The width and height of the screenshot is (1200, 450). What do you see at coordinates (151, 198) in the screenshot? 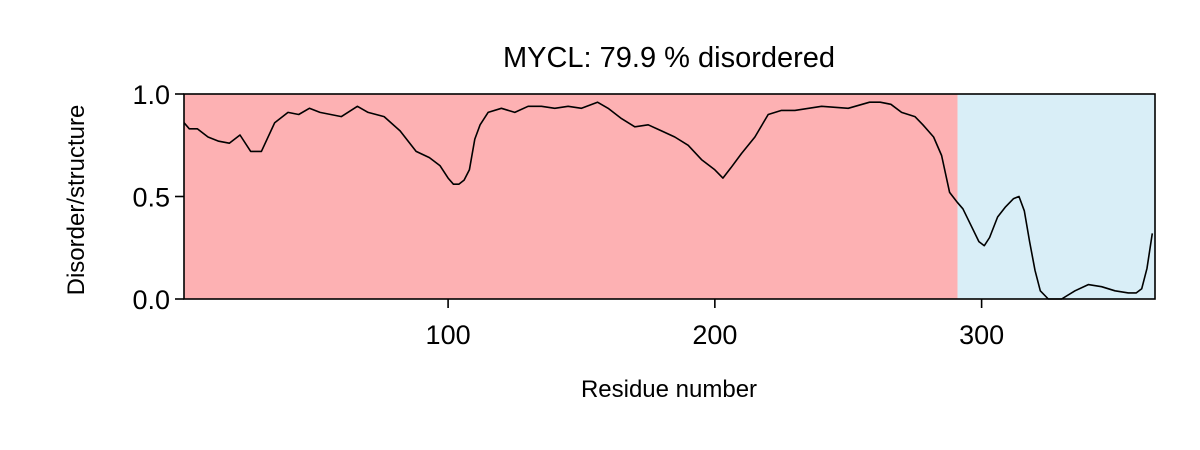
I see `y-tick-label: 0.5` at bounding box center [151, 198].